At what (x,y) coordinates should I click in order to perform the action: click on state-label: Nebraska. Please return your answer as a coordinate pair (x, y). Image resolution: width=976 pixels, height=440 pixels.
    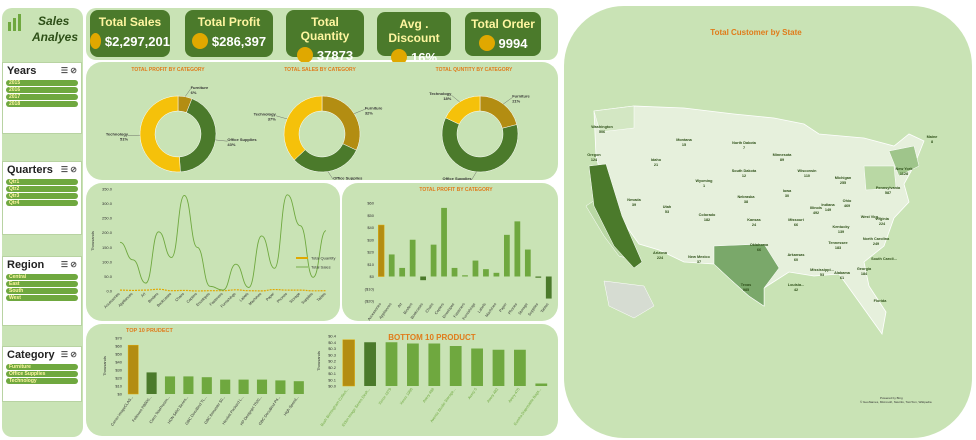
    Looking at the image, I should click on (746, 197).